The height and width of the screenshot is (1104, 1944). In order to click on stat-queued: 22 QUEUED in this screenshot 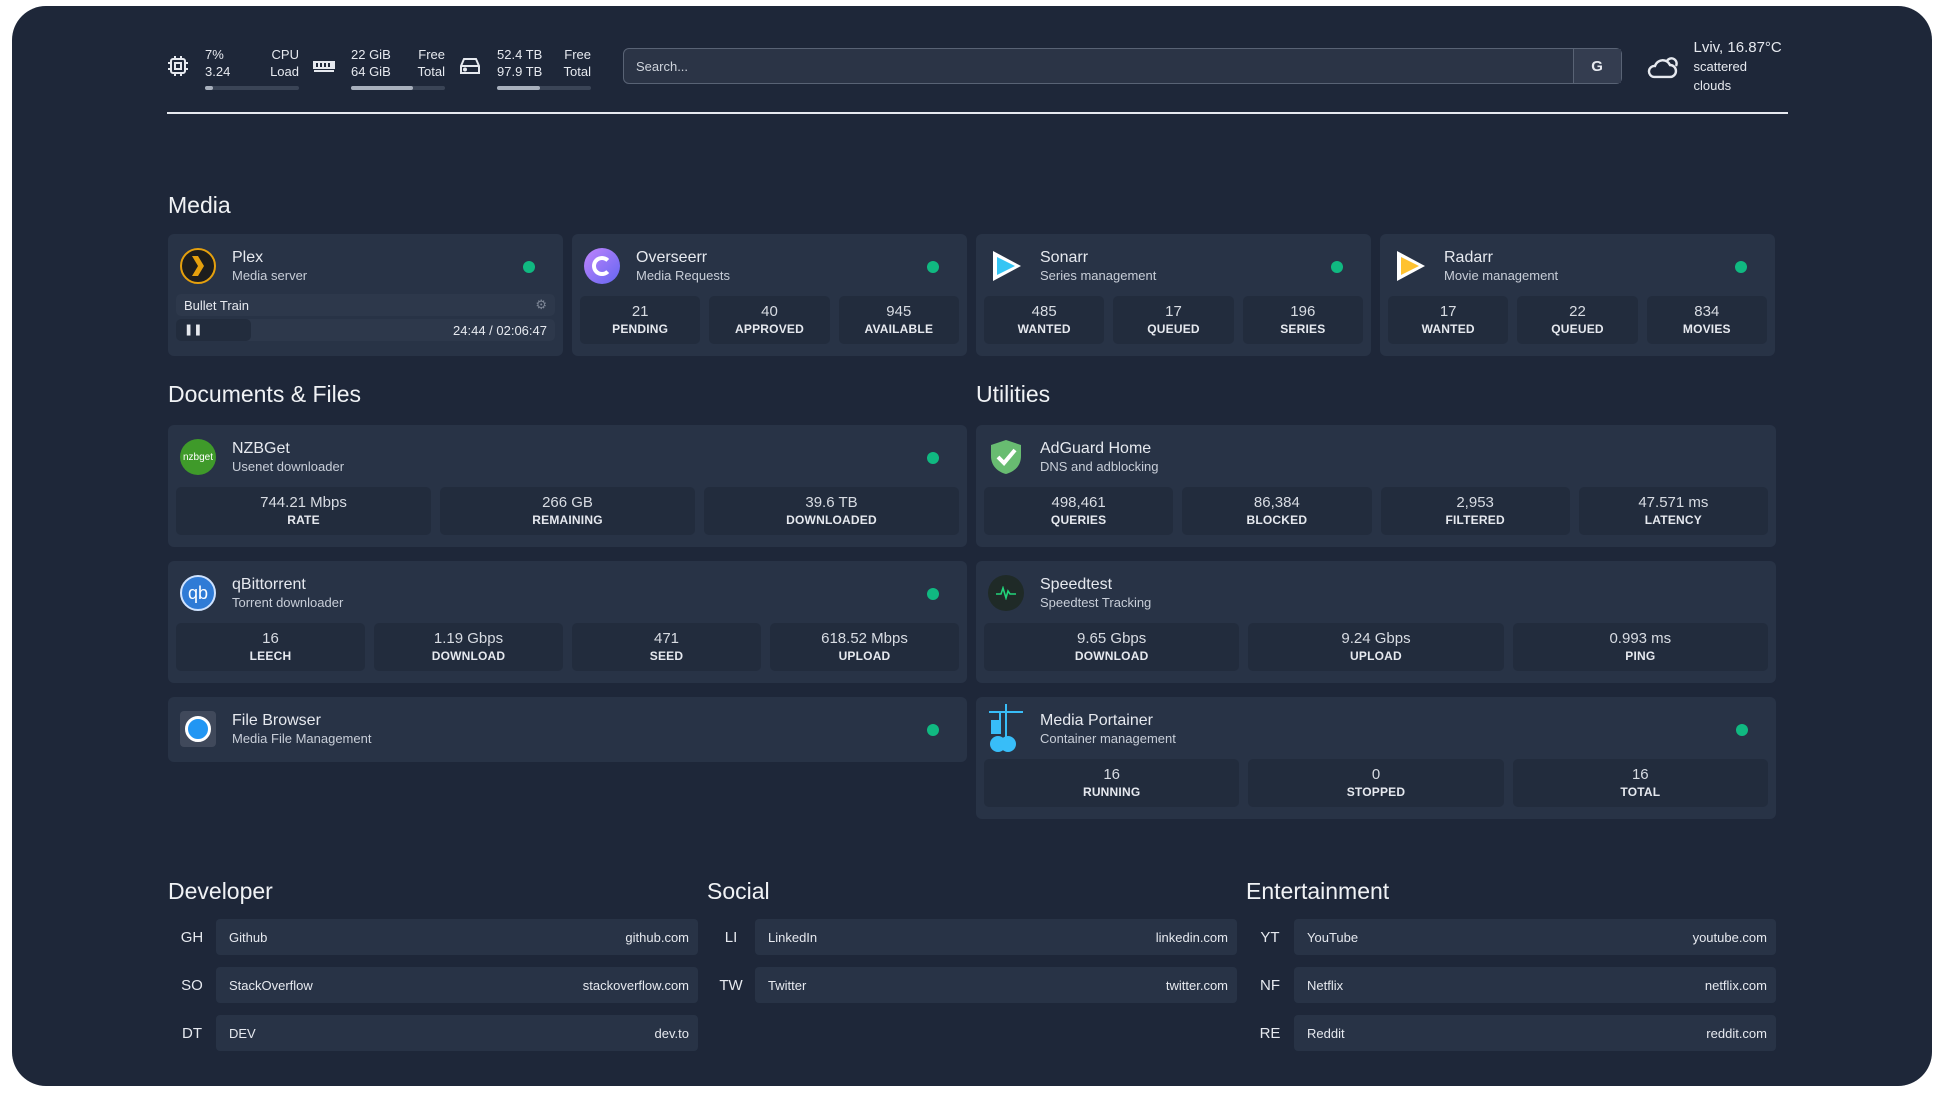, I will do `click(1577, 320)`.